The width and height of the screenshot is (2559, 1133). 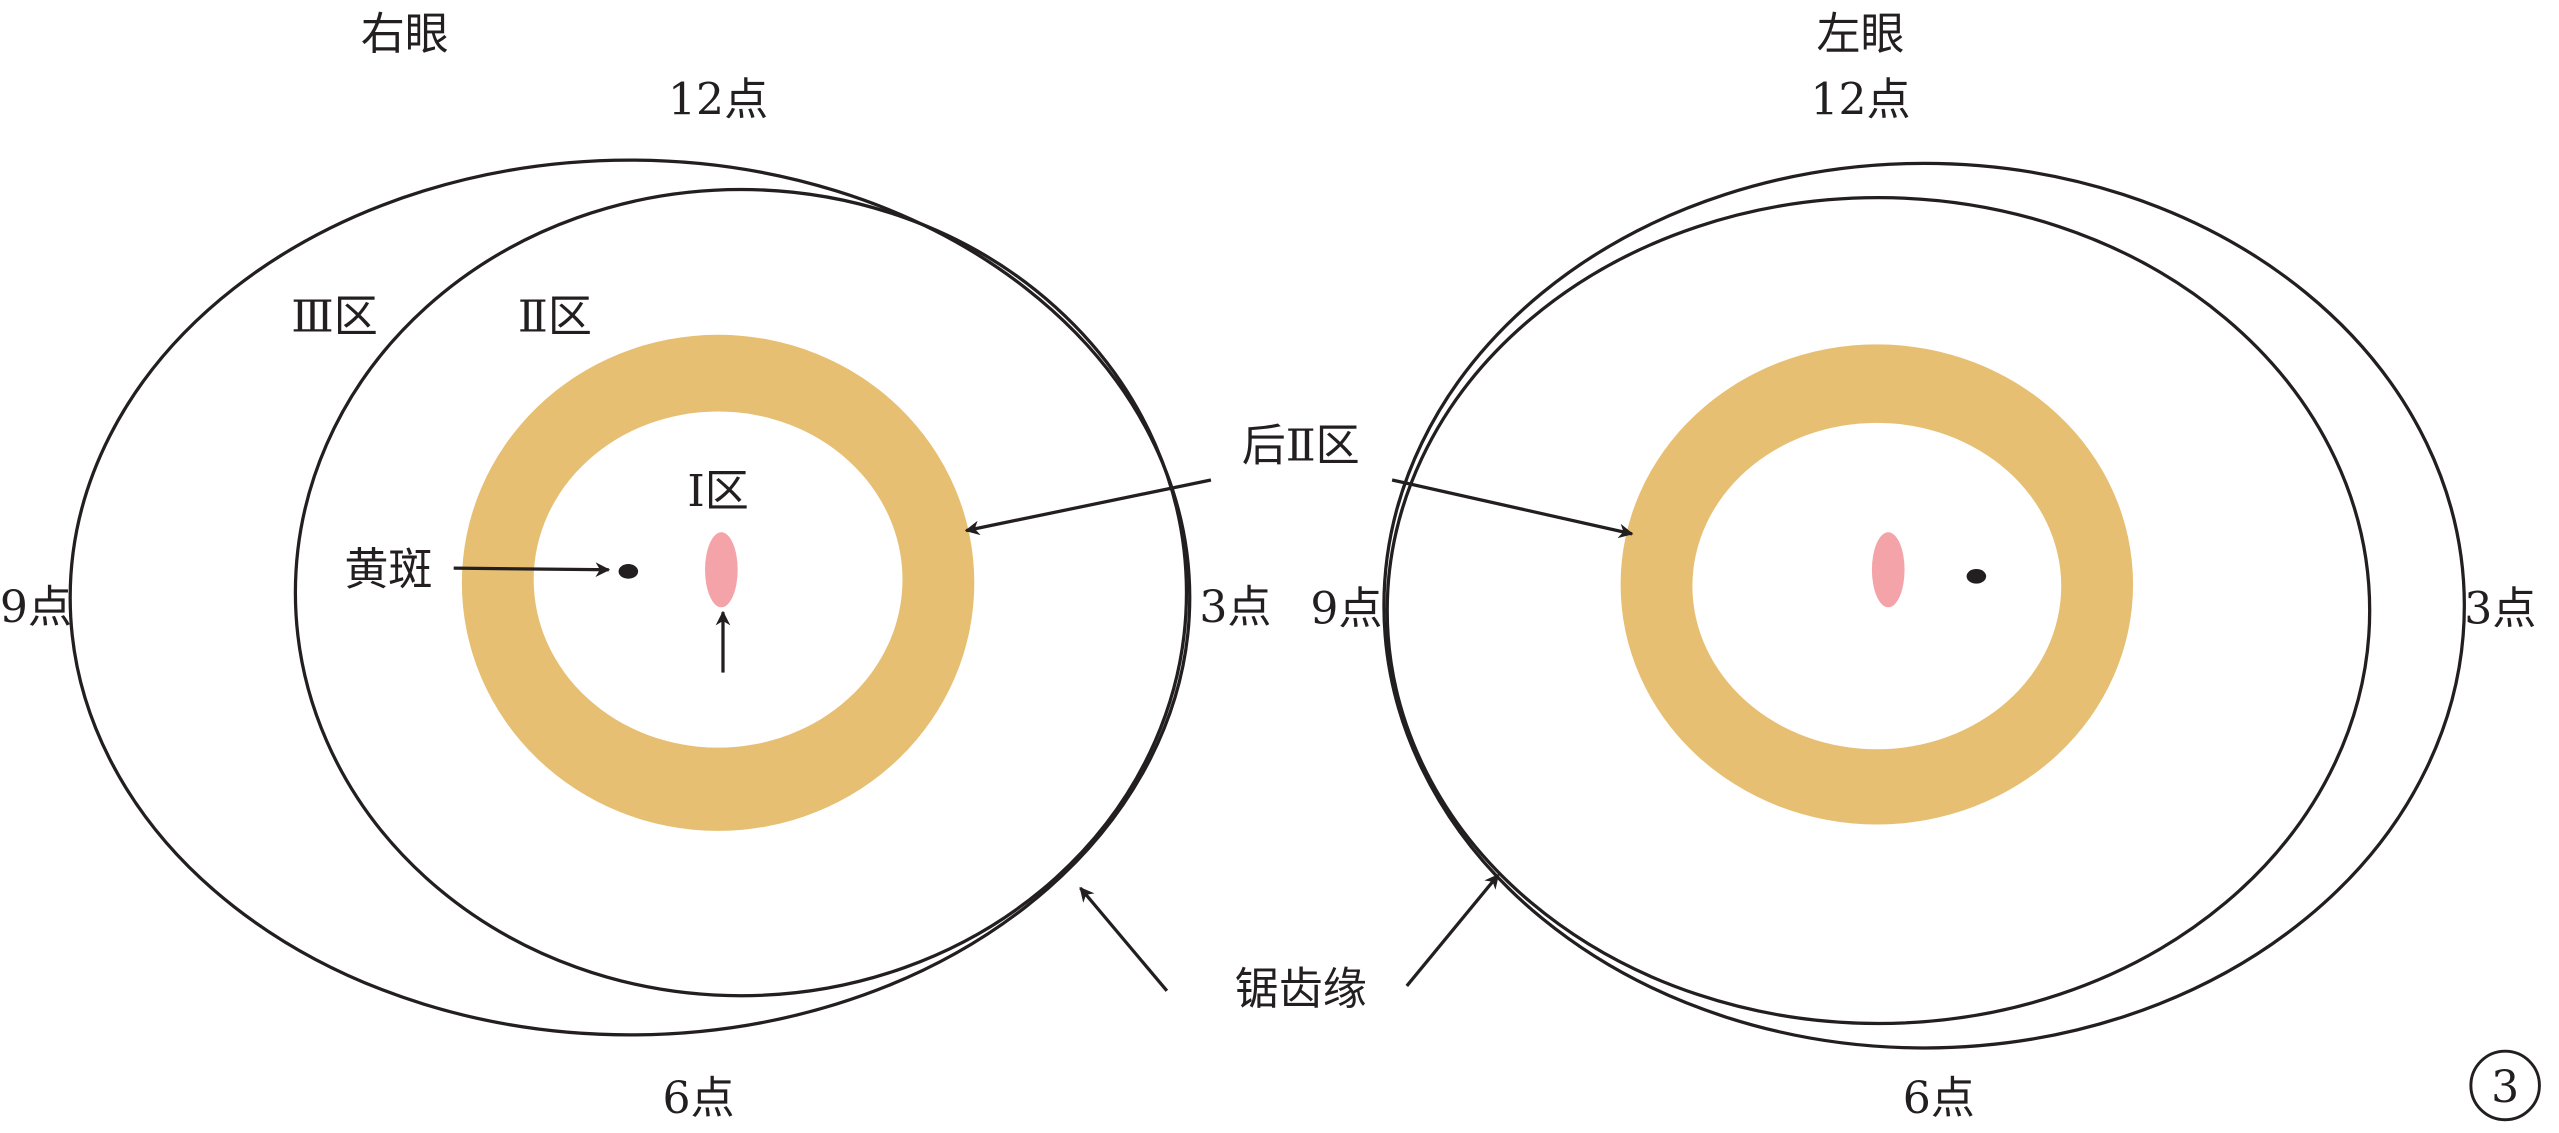 I want to click on left-eye-optic-disc, so click(x=1888, y=570).